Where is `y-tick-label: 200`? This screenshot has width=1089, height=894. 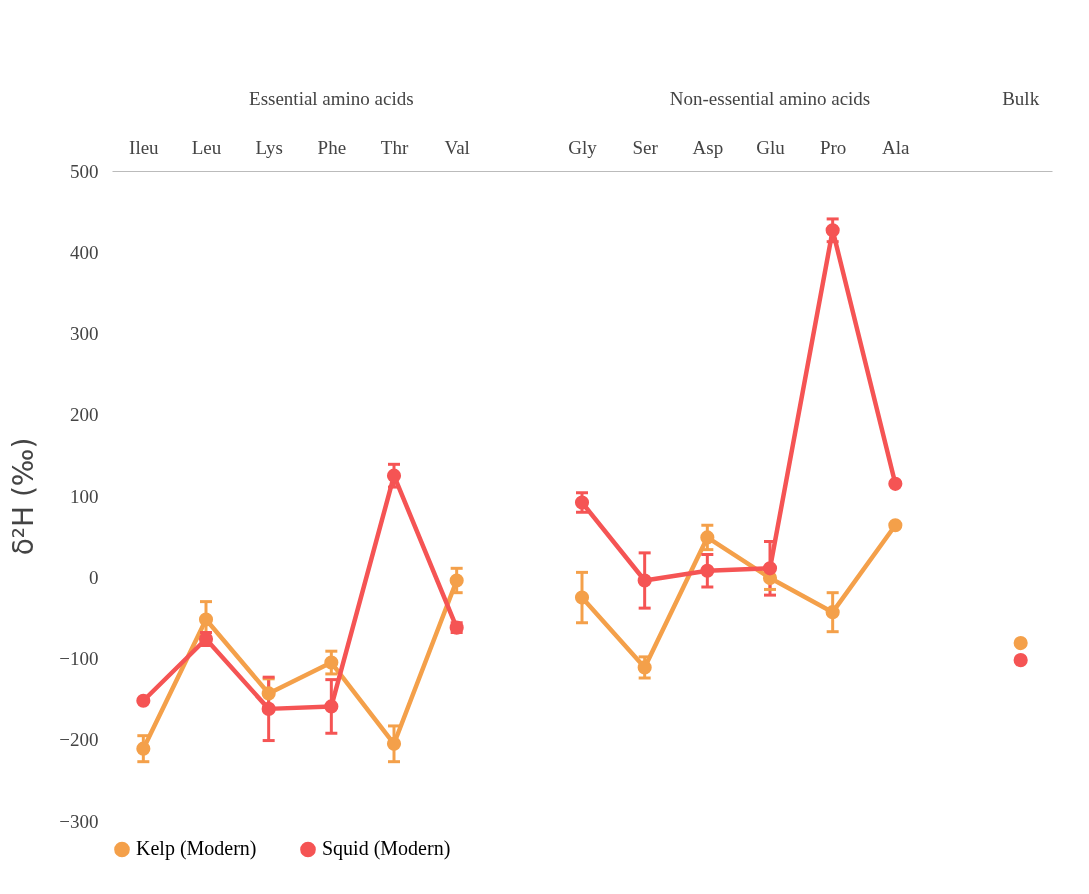
y-tick-label: 200 is located at coordinates (84, 415).